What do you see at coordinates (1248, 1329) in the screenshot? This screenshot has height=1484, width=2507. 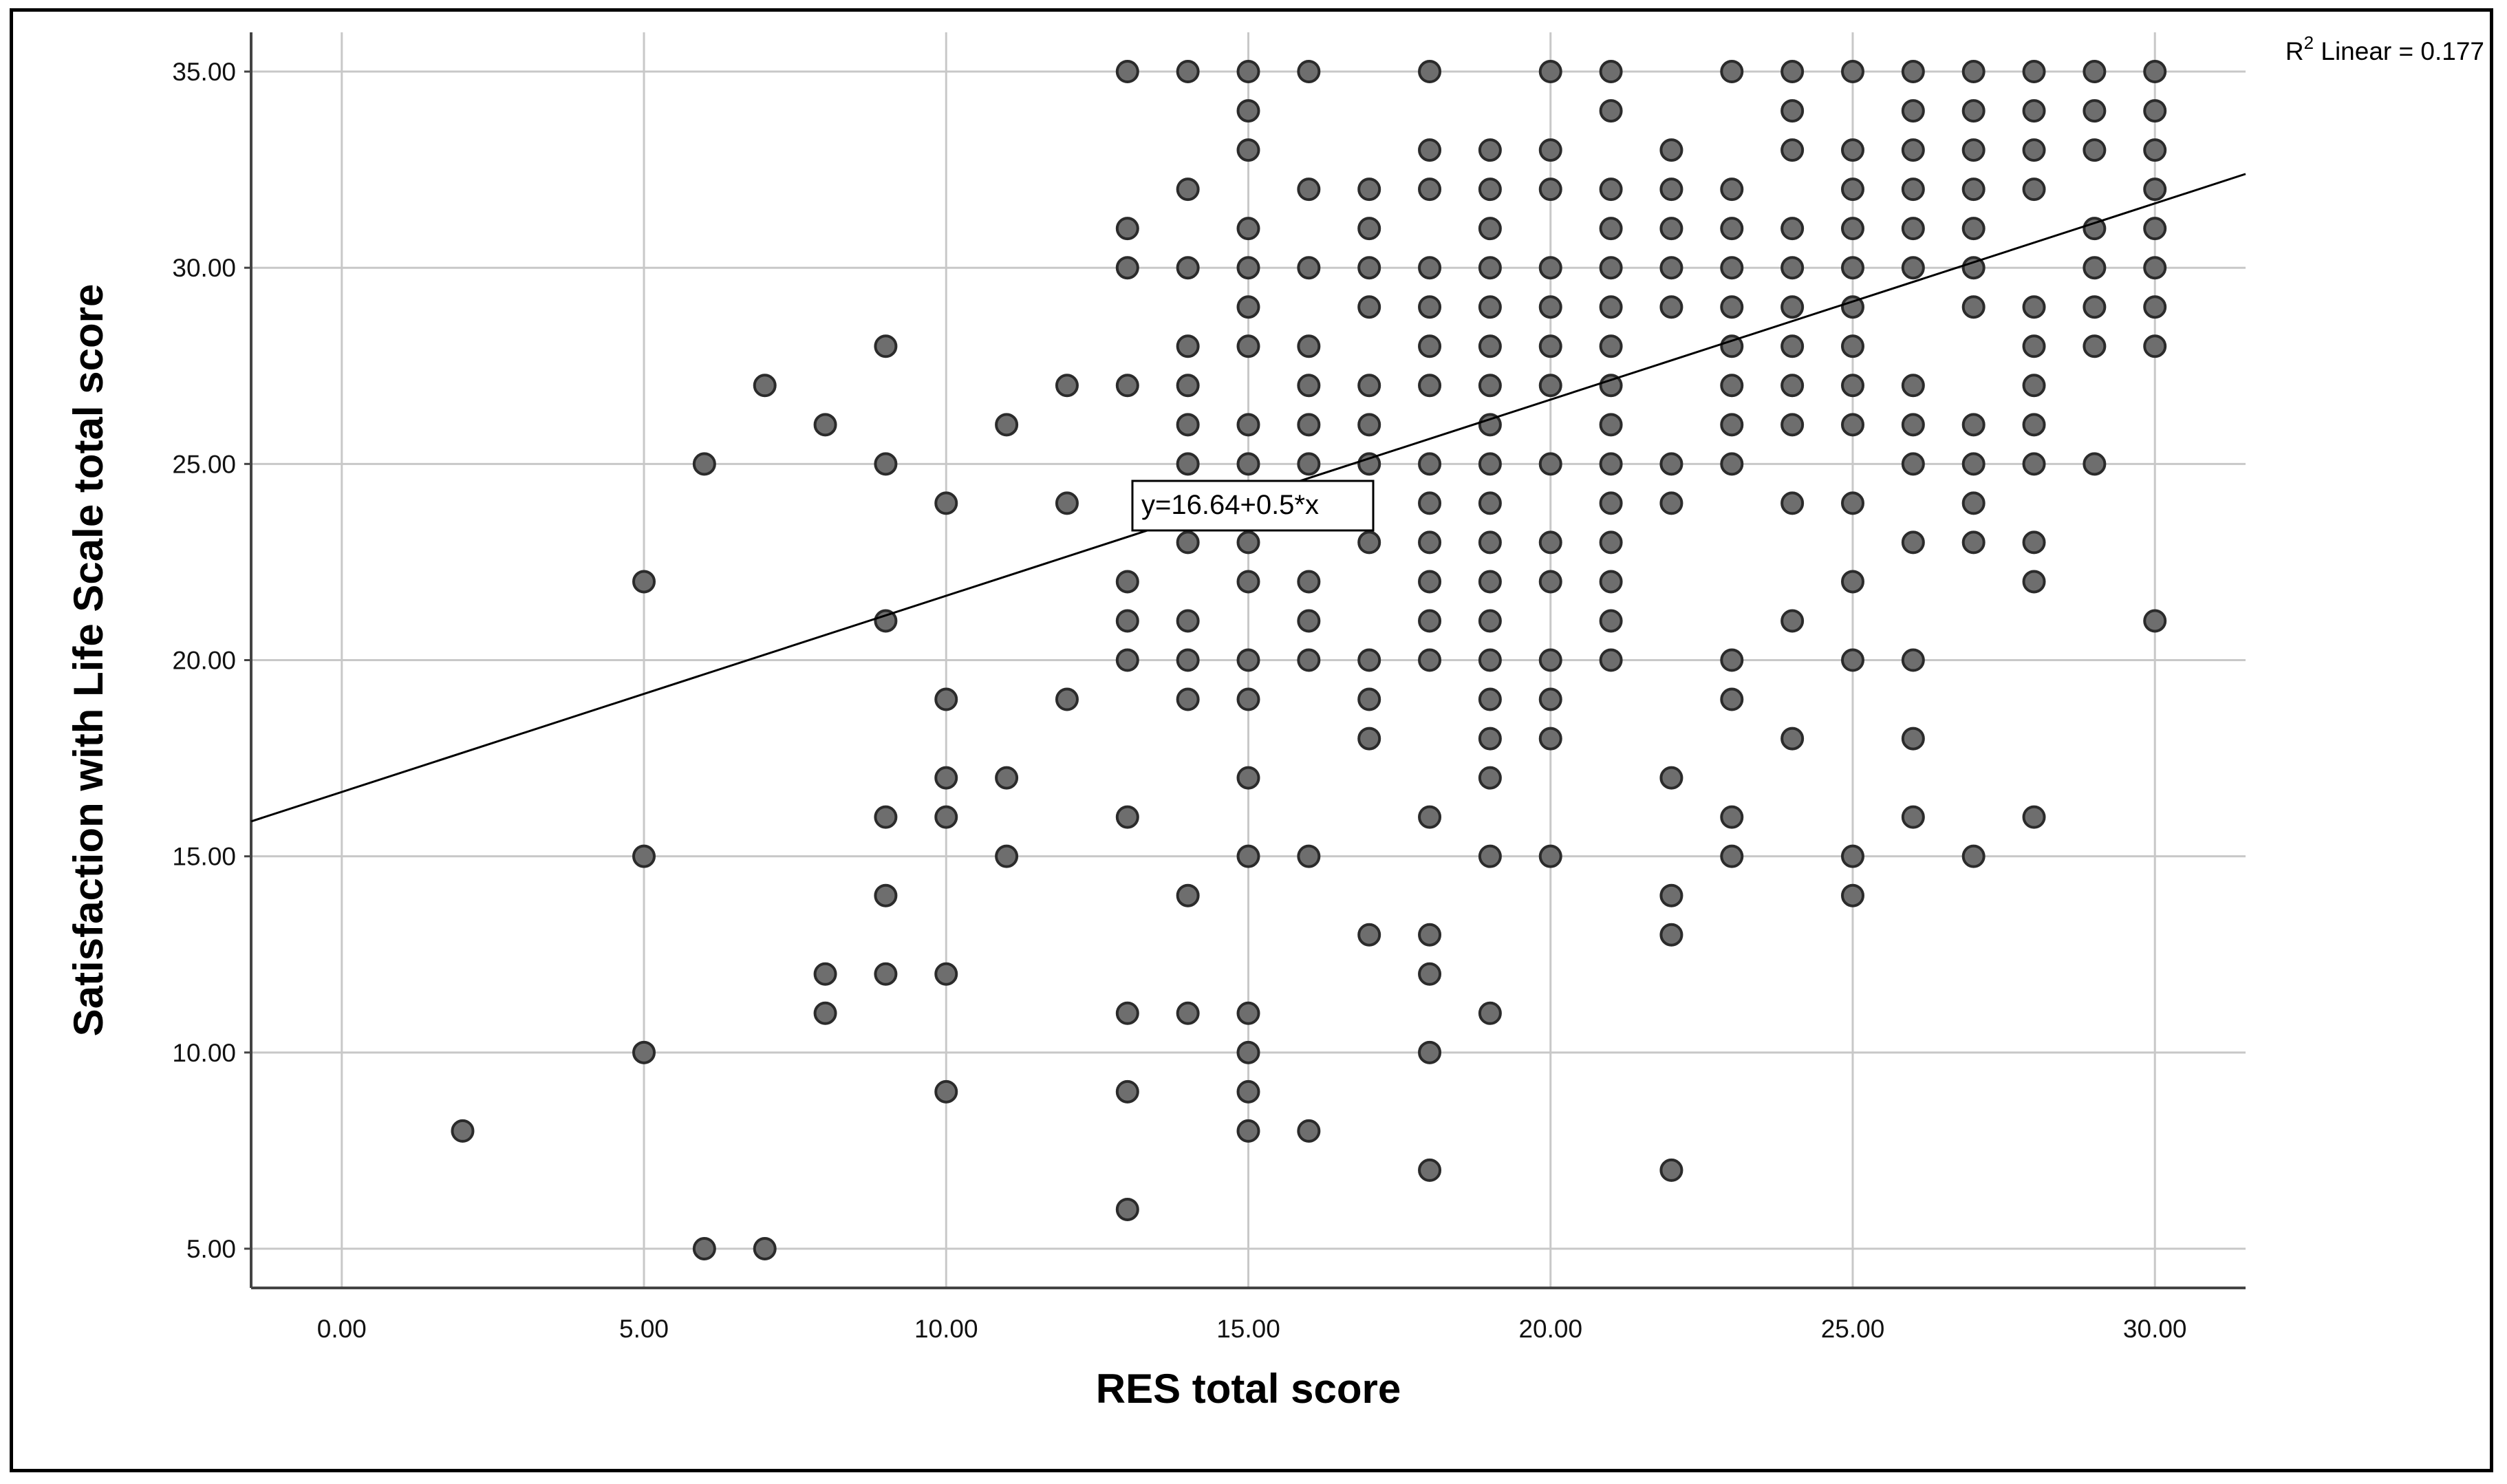 I see `x-tick-label: 15.00` at bounding box center [1248, 1329].